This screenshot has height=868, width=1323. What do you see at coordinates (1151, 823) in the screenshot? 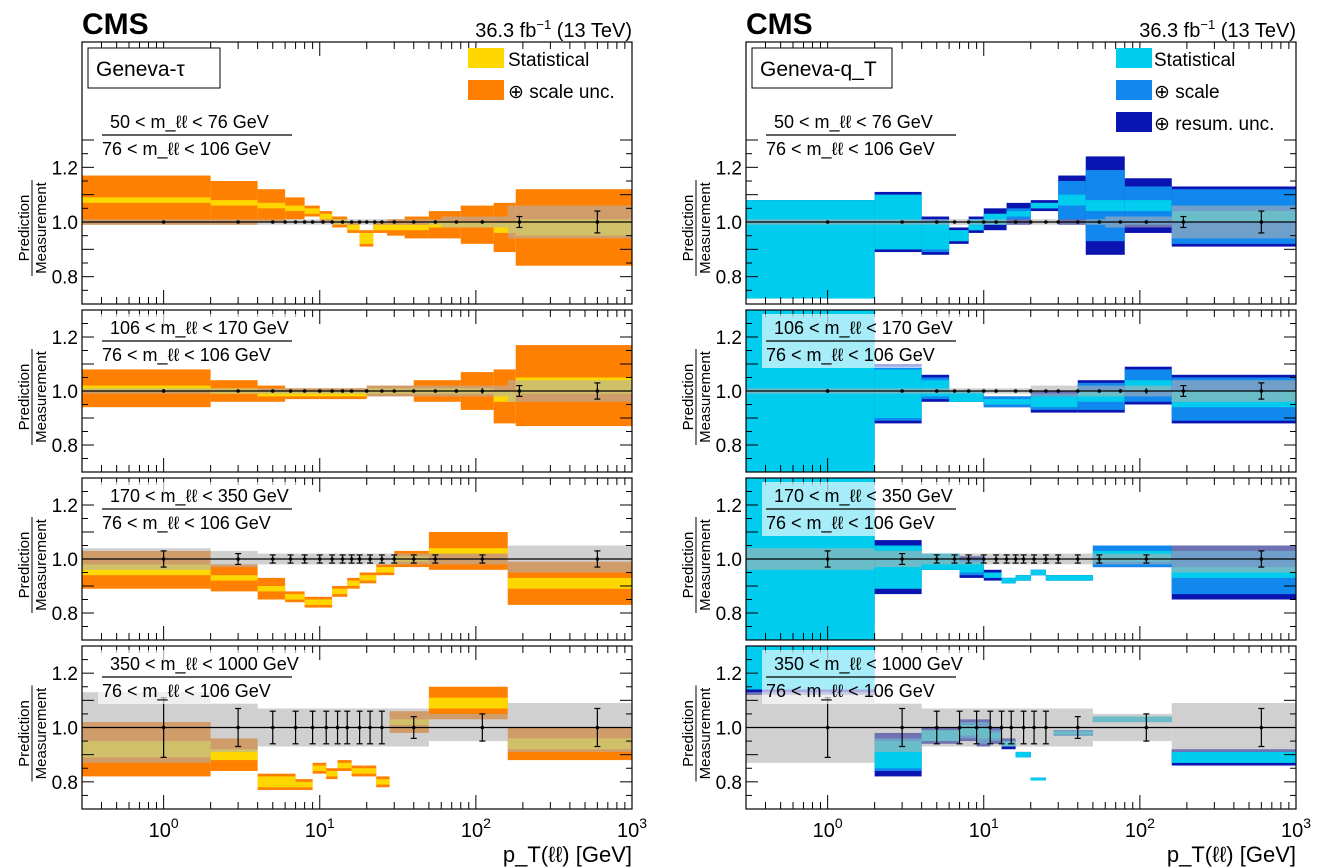
I see `x-tick-exponent: 2` at bounding box center [1151, 823].